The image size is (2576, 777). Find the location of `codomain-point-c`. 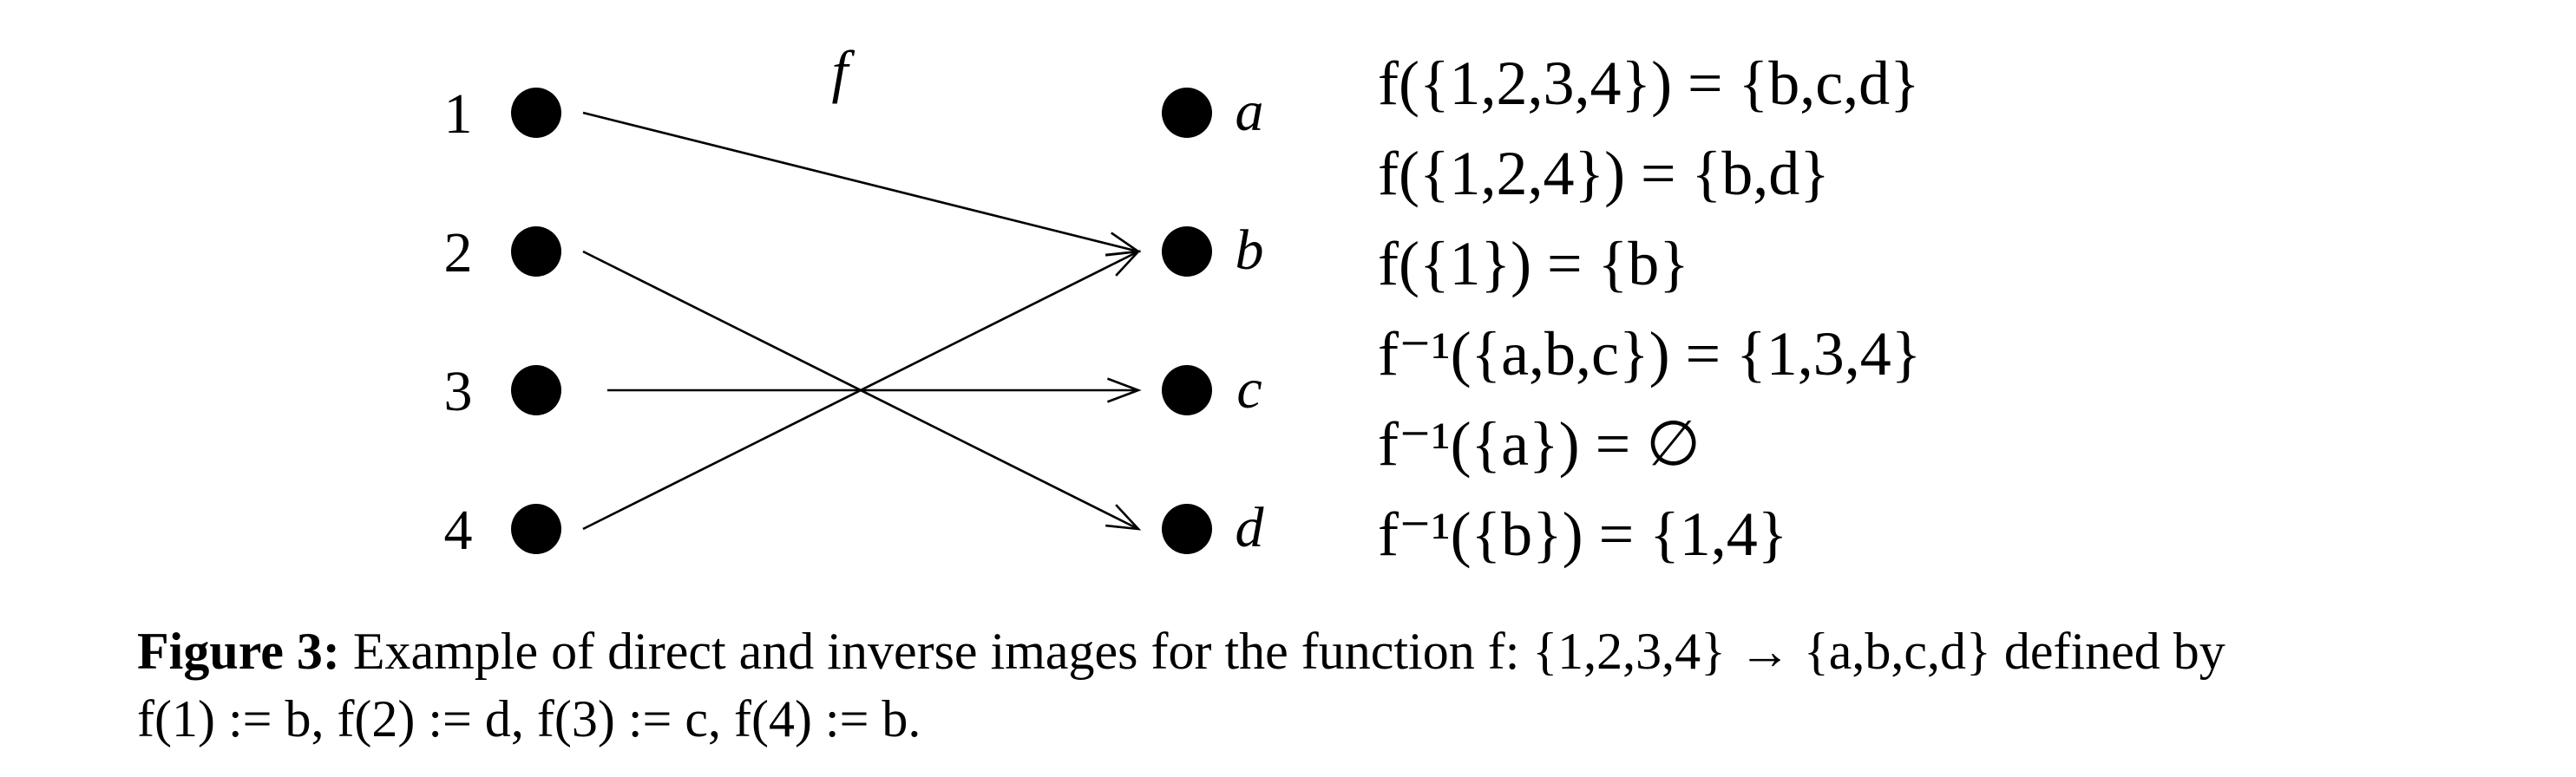

codomain-point-c is located at coordinates (1187, 390).